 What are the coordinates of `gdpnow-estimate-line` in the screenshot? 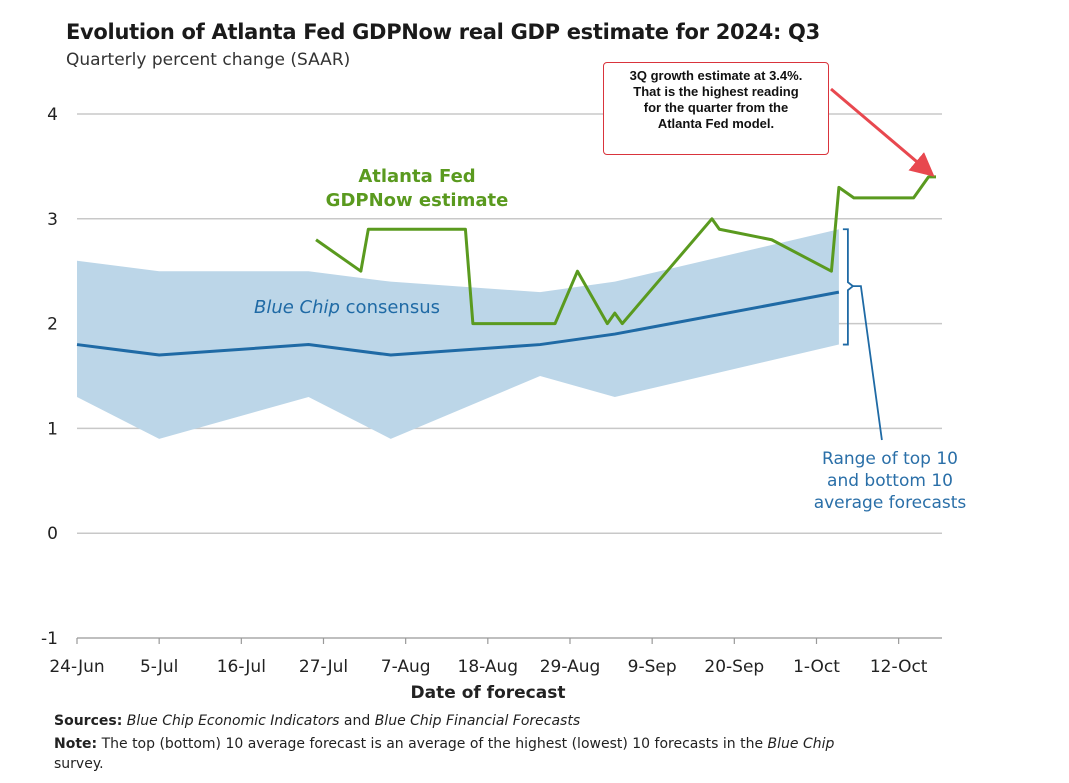 It's located at (625, 250).